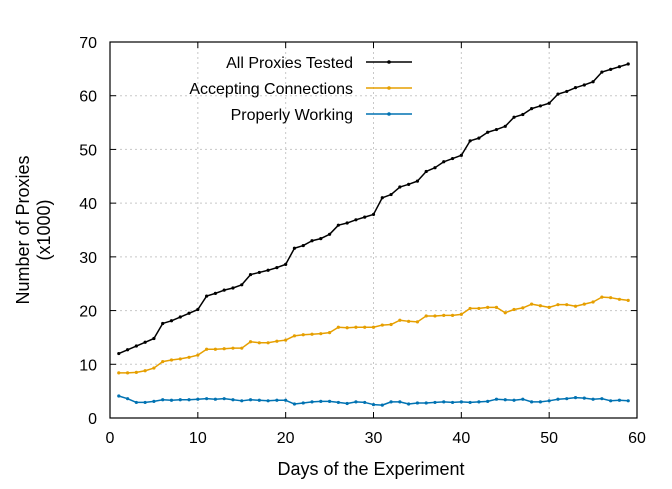 This screenshot has width=672, height=489. Describe the element at coordinates (292, 115) in the screenshot. I see `legend-label-properly-working: Properly Working` at that location.